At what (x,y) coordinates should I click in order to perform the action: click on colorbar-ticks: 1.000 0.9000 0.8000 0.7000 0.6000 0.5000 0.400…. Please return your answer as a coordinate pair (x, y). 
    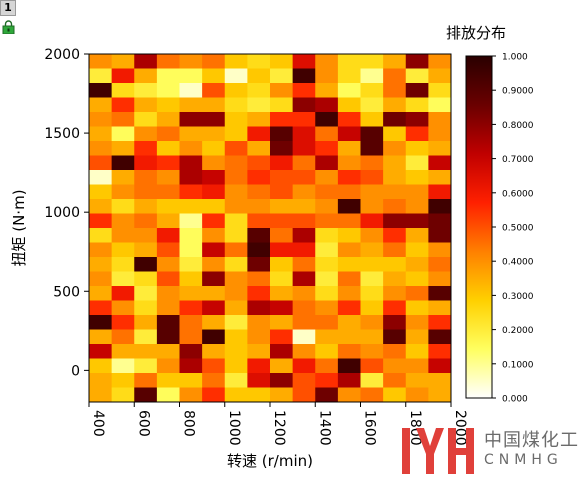
    Looking at the image, I should click on (513, 229).